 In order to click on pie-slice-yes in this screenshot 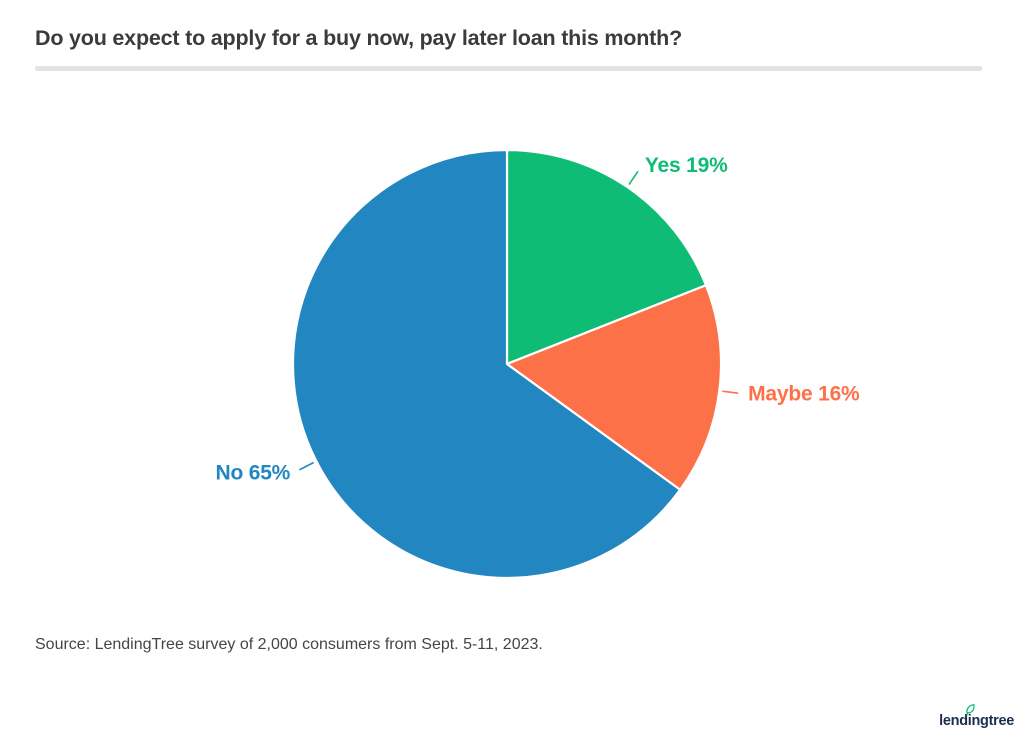, I will do `click(606, 257)`.